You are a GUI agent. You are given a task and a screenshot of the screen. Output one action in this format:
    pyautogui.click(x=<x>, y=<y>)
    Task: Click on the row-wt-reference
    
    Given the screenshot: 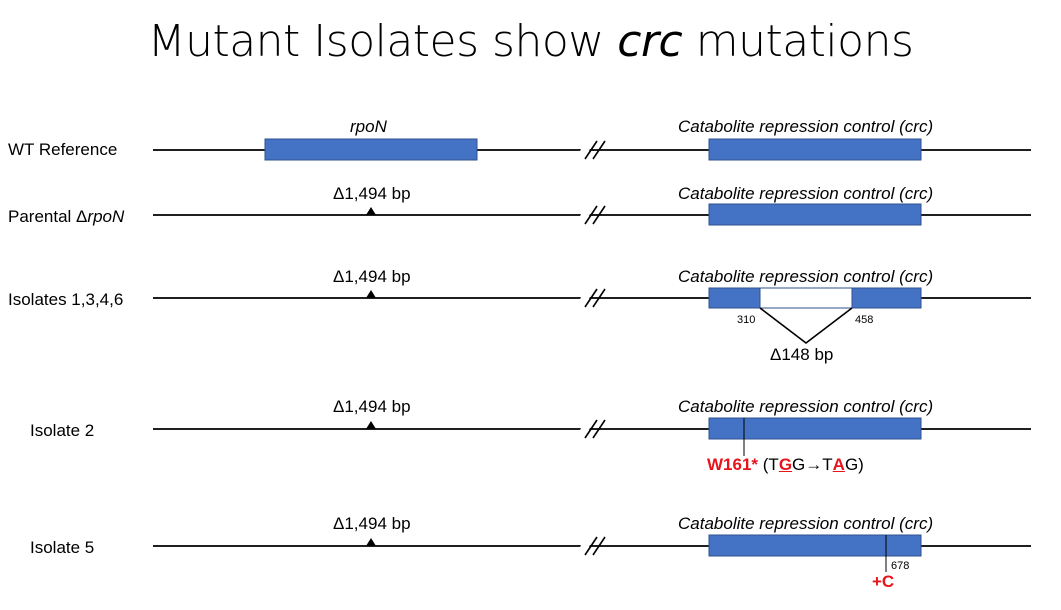 What is the action you would take?
    pyautogui.click(x=592, y=149)
    